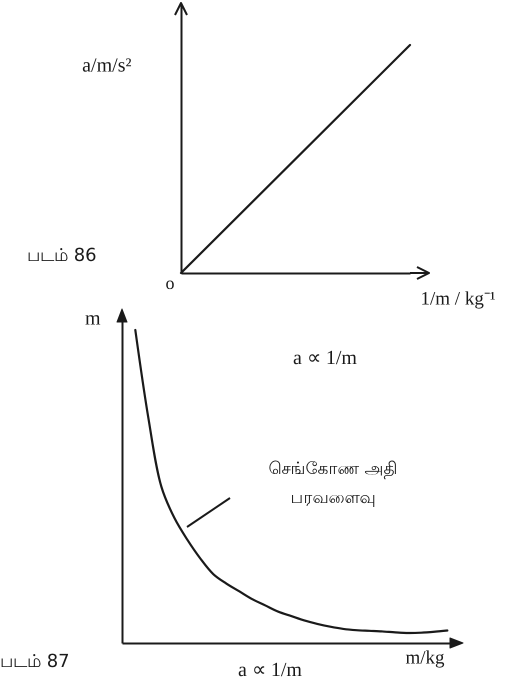 The image size is (524, 690). Describe the element at coordinates (426, 658) in the screenshot. I see `x-axis-title: m/kg` at that location.